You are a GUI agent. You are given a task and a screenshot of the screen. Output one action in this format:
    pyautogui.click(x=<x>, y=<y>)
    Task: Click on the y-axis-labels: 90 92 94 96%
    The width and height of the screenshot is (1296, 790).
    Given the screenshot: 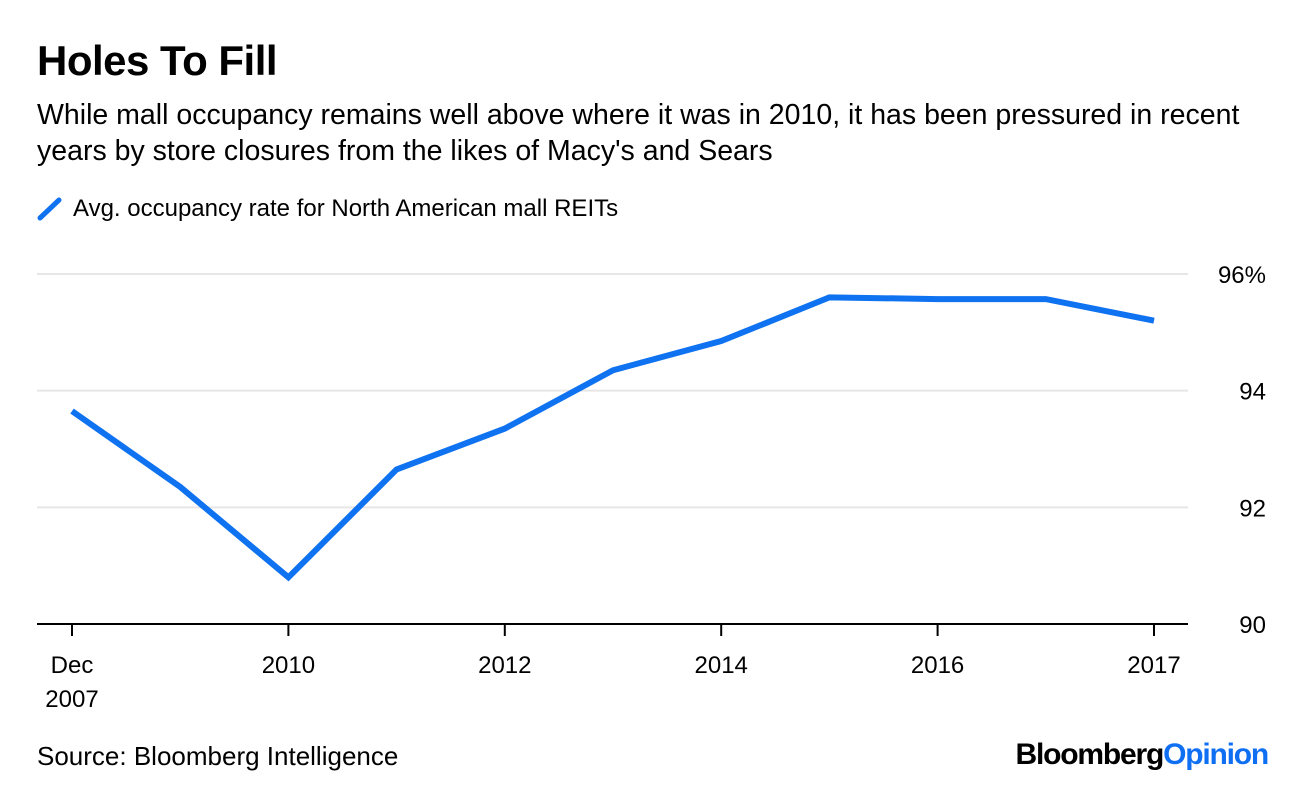 What is the action you would take?
    pyautogui.click(x=1242, y=450)
    